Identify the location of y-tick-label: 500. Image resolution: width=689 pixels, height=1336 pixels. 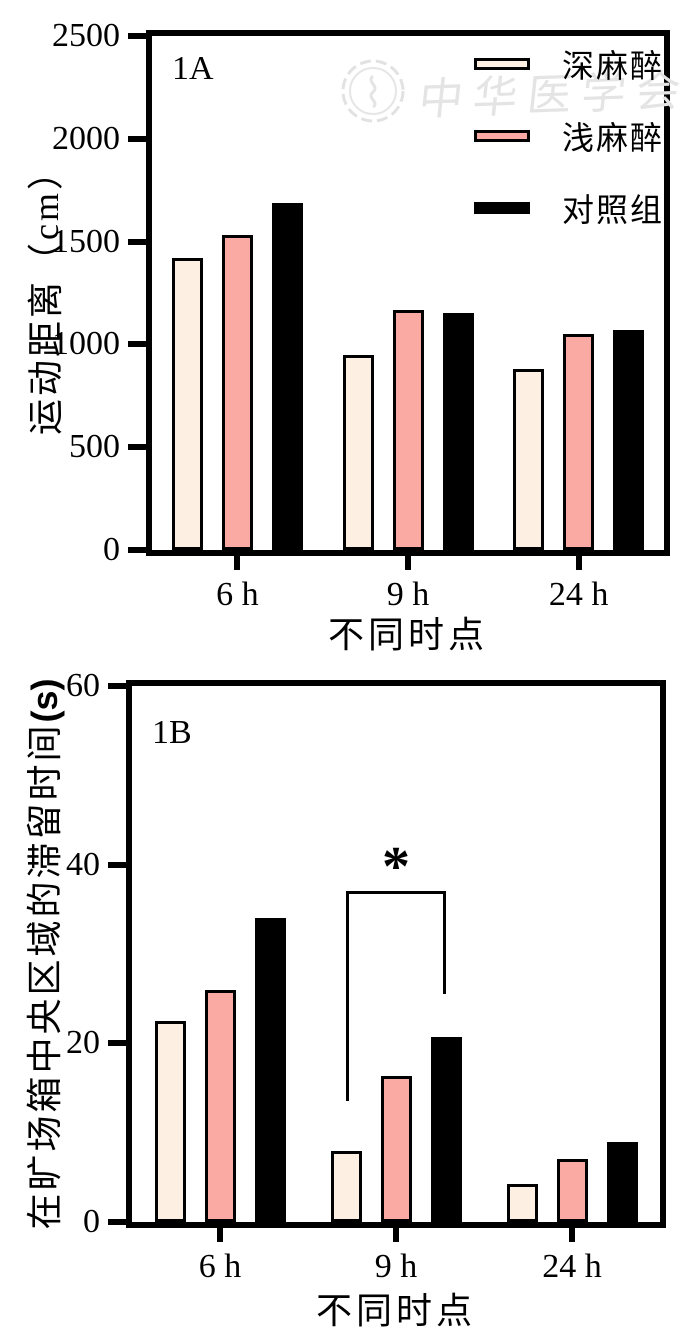
(94, 447).